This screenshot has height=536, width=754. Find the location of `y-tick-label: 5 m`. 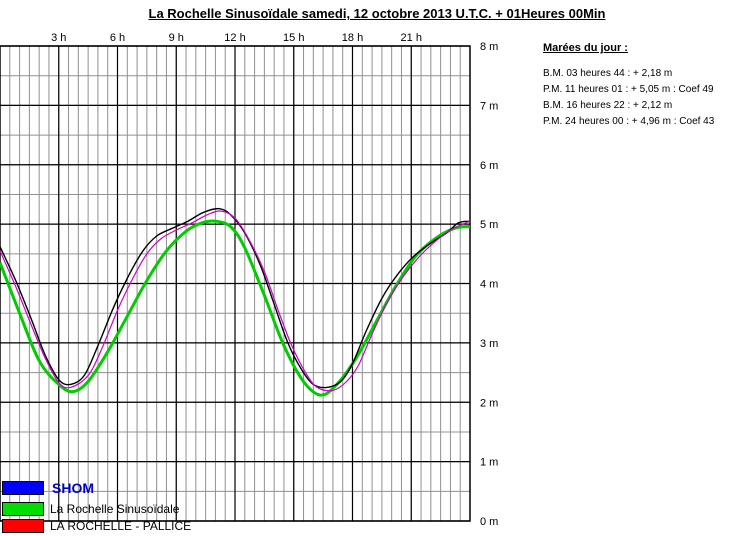

y-tick-label: 5 m is located at coordinates (489, 225).